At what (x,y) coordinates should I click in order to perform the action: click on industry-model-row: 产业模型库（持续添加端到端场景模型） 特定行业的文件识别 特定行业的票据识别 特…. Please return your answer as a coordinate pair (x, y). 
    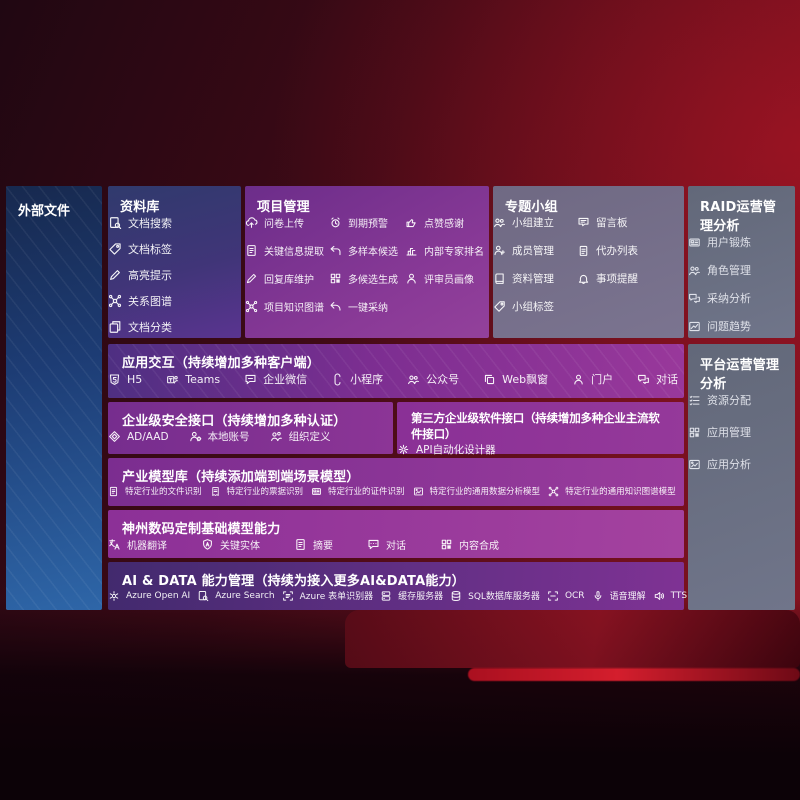
    Looking at the image, I should click on (396, 482).